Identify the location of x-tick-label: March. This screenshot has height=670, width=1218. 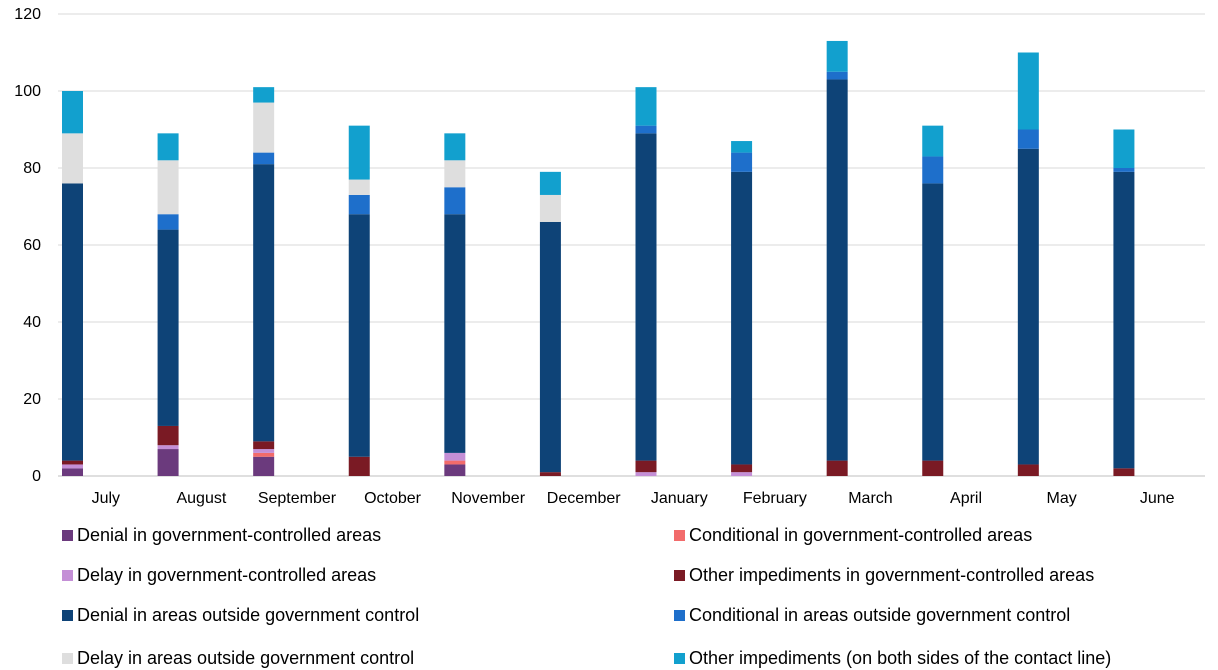
(870, 498).